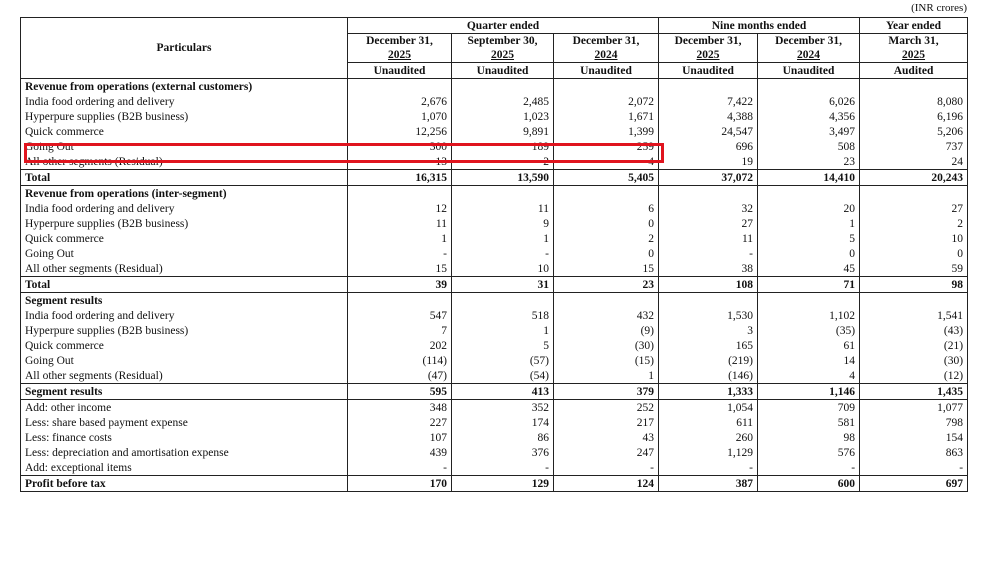 This screenshot has width=1001, height=582. I want to click on column-status-4: Unaudited, so click(809, 70).